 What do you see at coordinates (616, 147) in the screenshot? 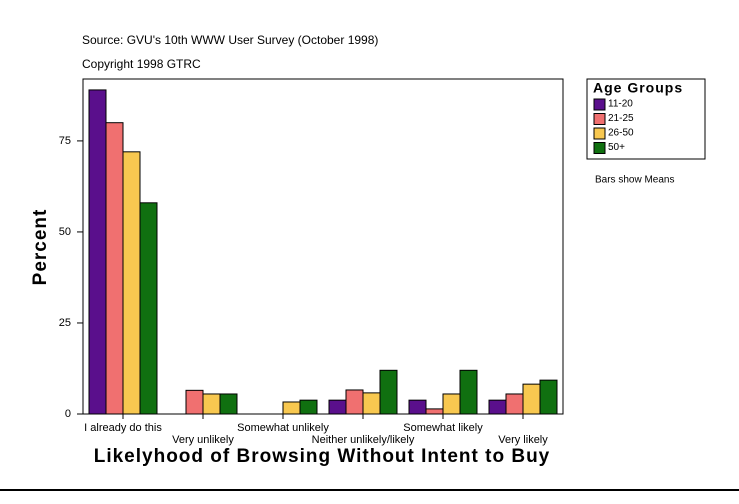
I see `legend-label: 50+` at bounding box center [616, 147].